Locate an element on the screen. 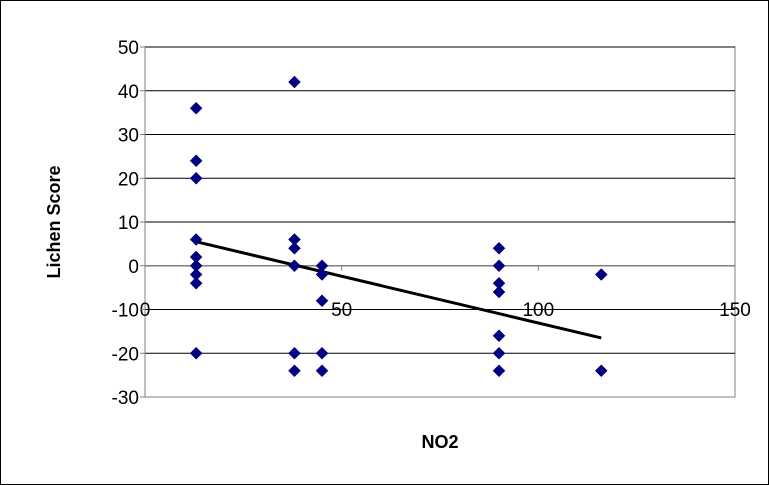 This screenshot has width=769, height=485. x-axis-title: NO2 is located at coordinates (439, 442).